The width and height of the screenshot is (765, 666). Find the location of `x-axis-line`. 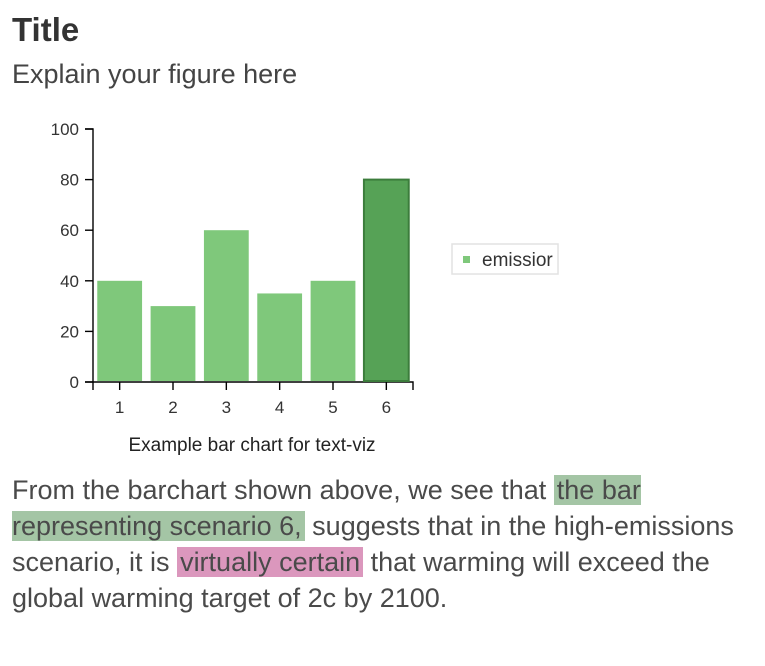

x-axis-line is located at coordinates (253, 385).